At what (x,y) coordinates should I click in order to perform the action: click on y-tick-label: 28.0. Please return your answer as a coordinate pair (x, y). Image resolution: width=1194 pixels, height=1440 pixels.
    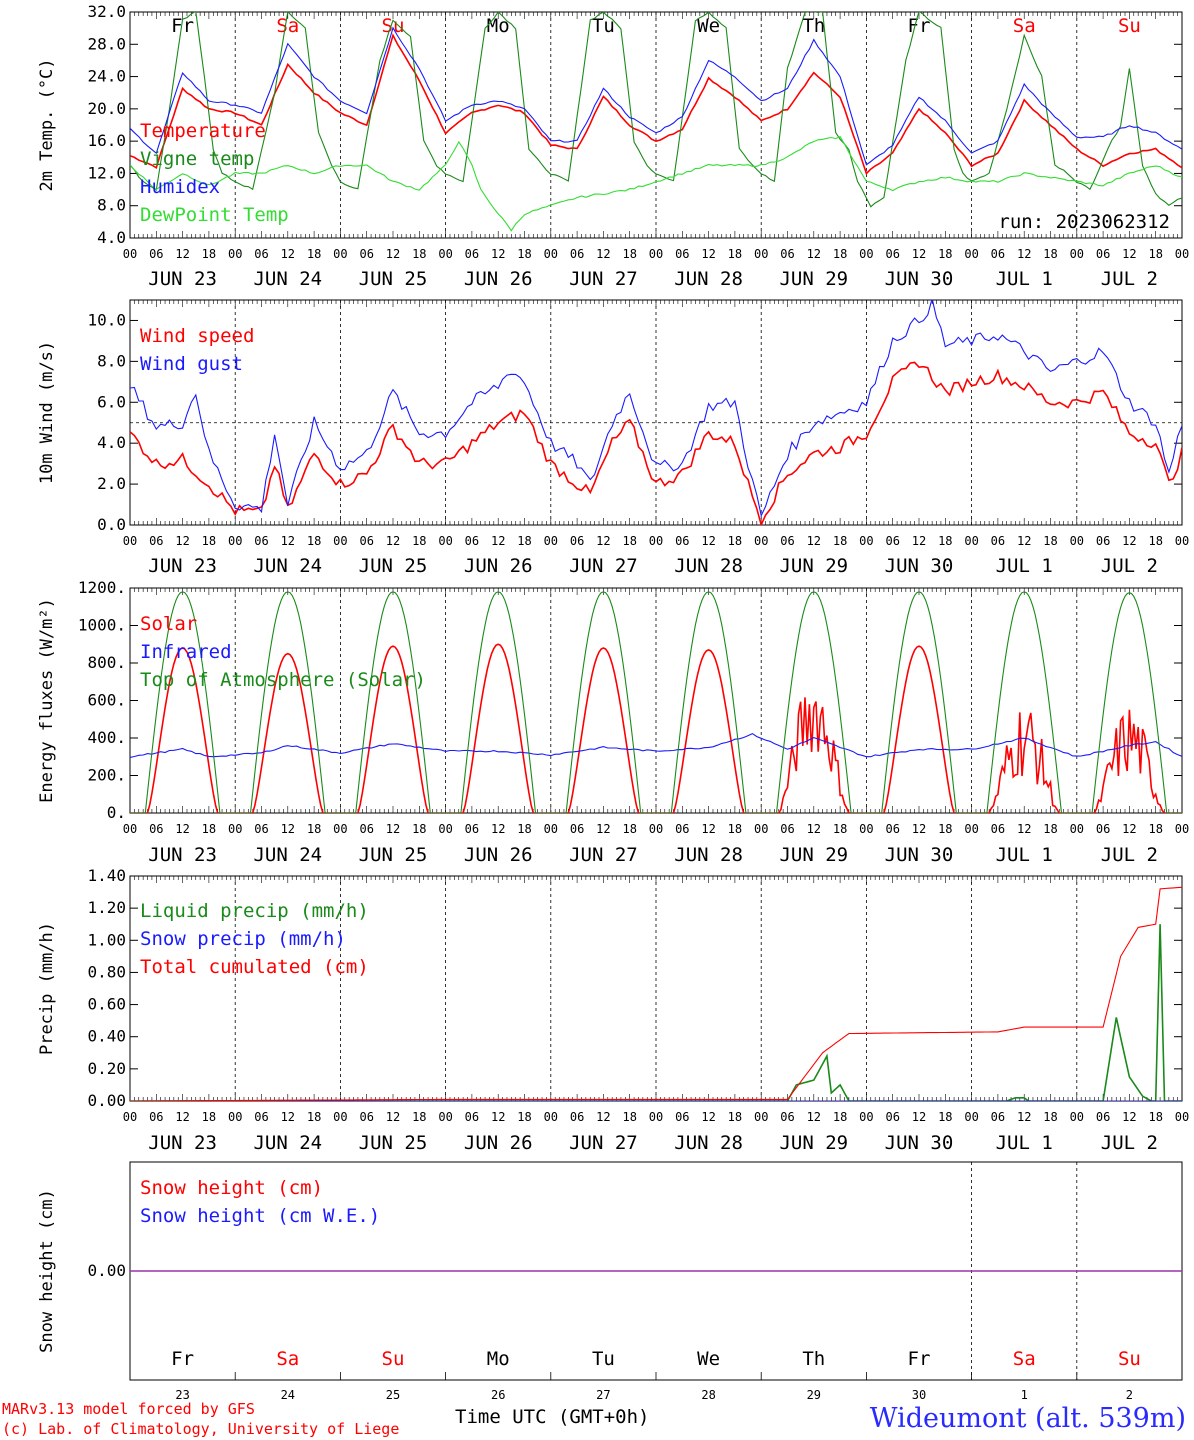
    Looking at the image, I should click on (106, 43).